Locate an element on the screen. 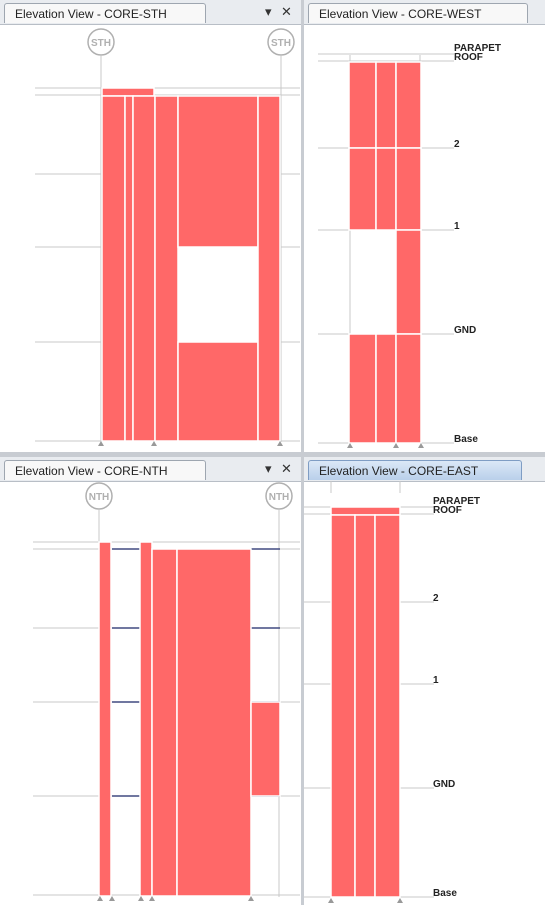 This screenshot has width=545, height=905. tab-core-west: Elevation View - CORE-WEST is located at coordinates (418, 13).